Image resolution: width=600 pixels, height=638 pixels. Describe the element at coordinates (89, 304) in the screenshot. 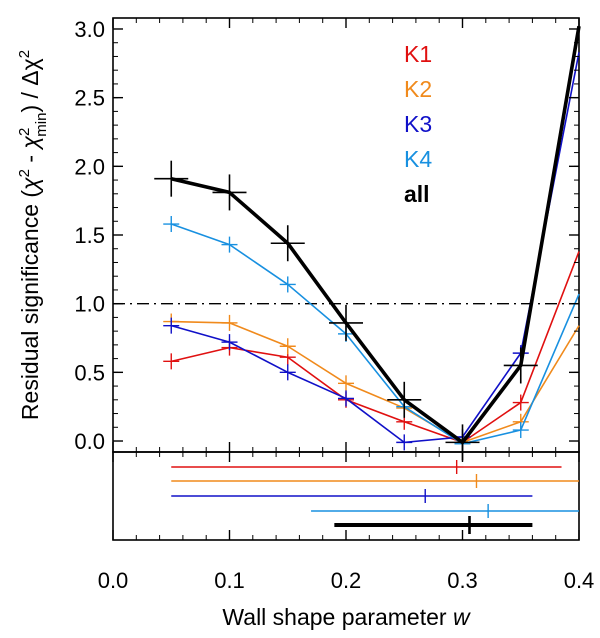

I see `y-tick-label: 1.0` at that location.